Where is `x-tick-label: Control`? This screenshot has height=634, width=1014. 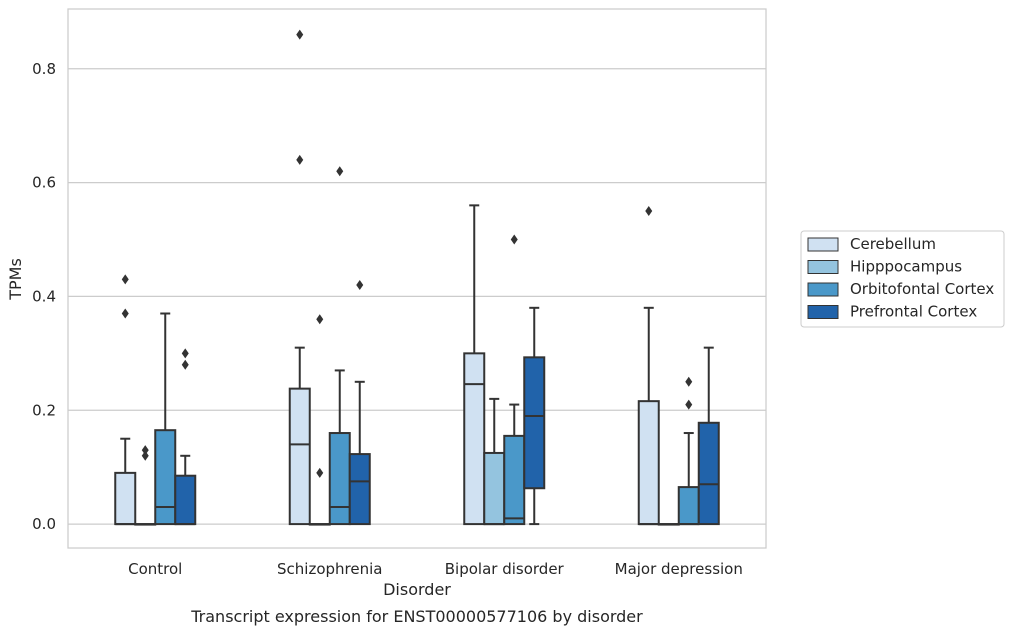 x-tick-label: Control is located at coordinates (155, 569).